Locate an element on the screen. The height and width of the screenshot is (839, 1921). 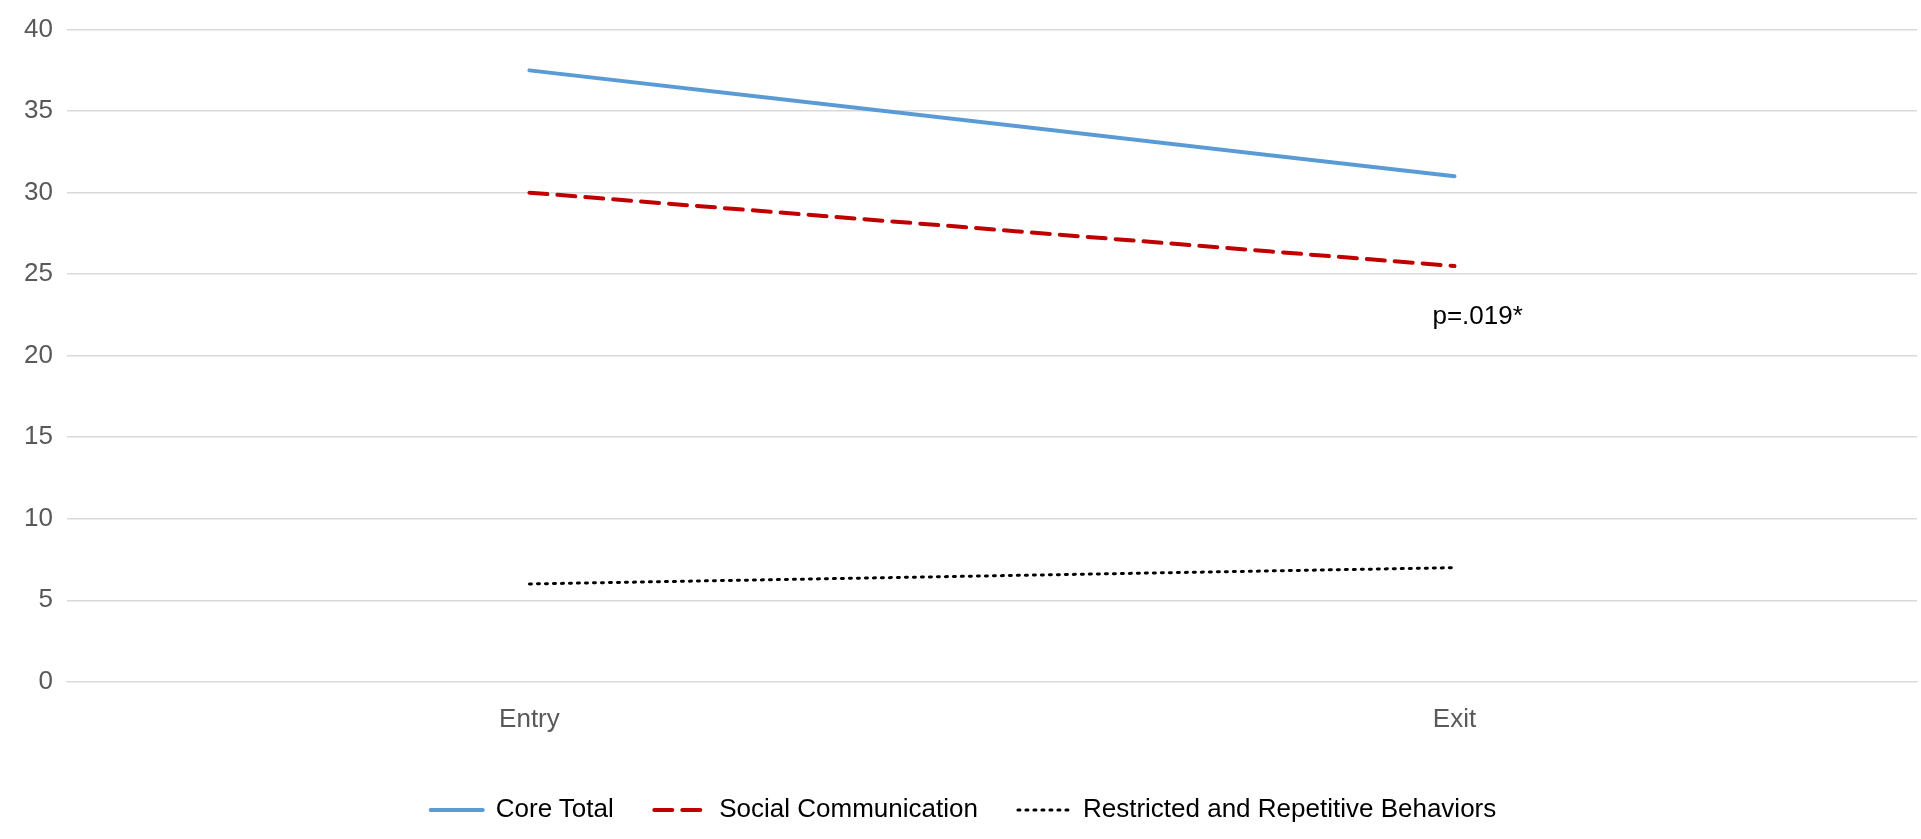
legend-label: Core Total is located at coordinates (554, 808).